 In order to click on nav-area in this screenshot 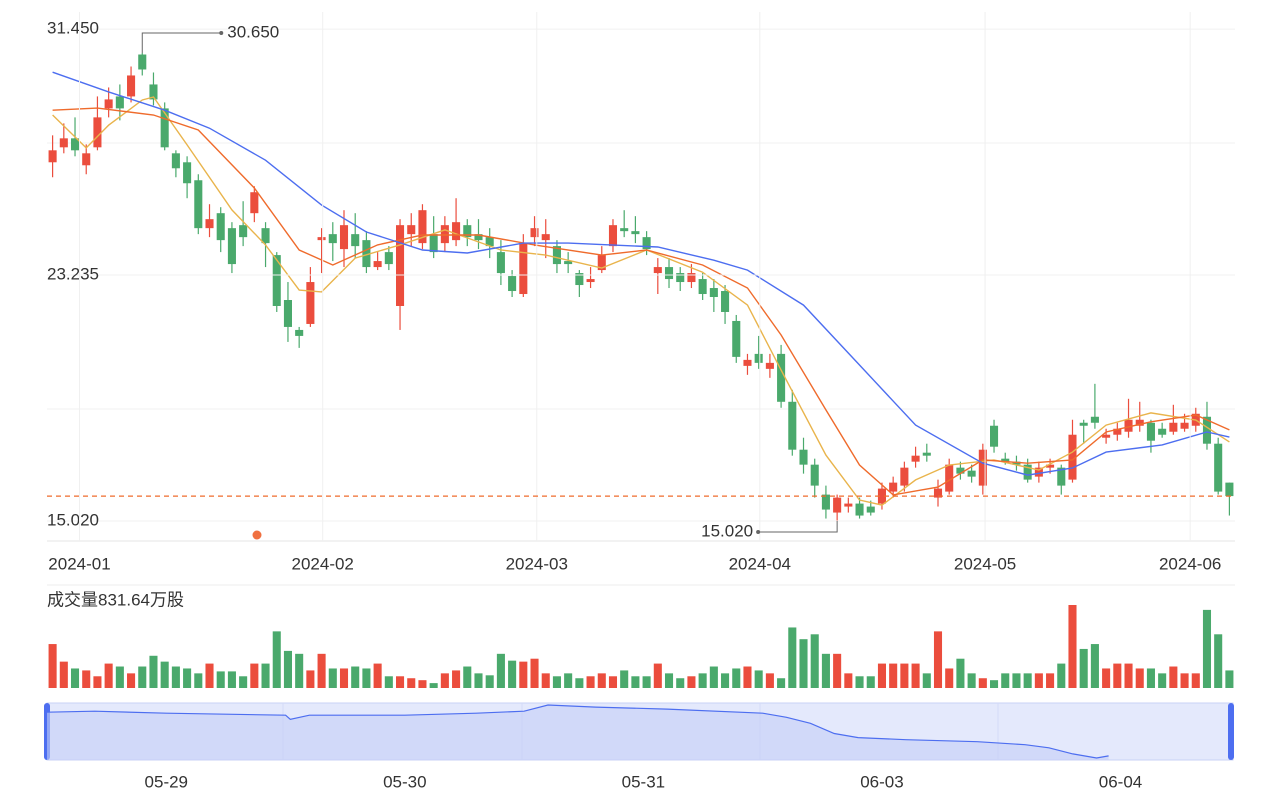, I will do `click(578, 732)`.